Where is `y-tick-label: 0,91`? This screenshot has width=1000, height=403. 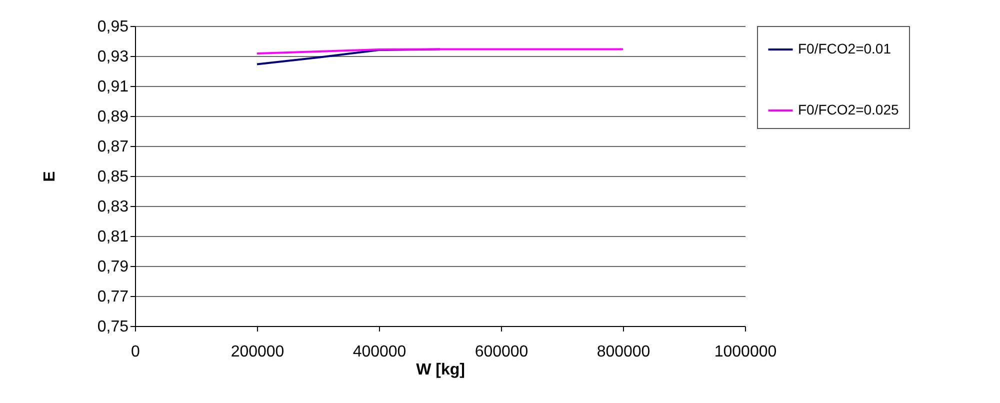
y-tick-label: 0,91 is located at coordinates (113, 87).